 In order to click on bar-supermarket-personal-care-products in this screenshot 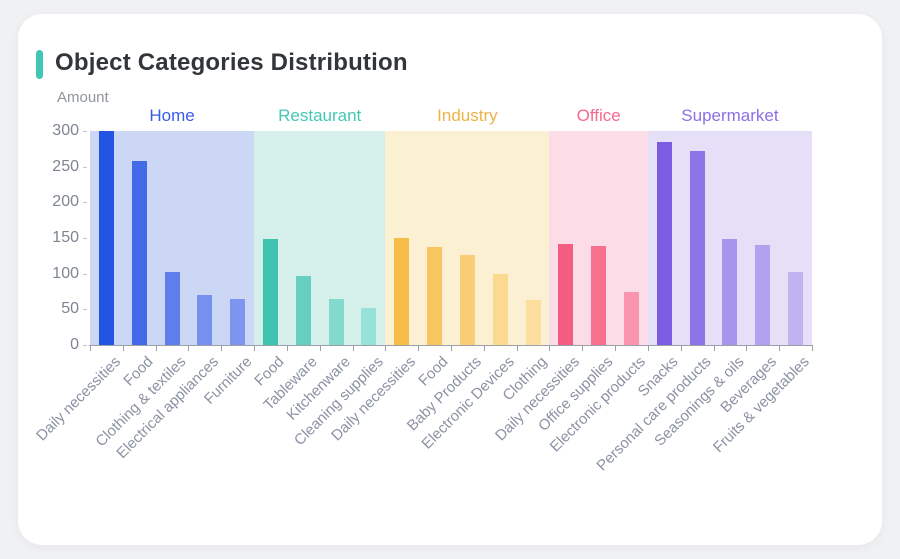, I will do `click(697, 247)`.